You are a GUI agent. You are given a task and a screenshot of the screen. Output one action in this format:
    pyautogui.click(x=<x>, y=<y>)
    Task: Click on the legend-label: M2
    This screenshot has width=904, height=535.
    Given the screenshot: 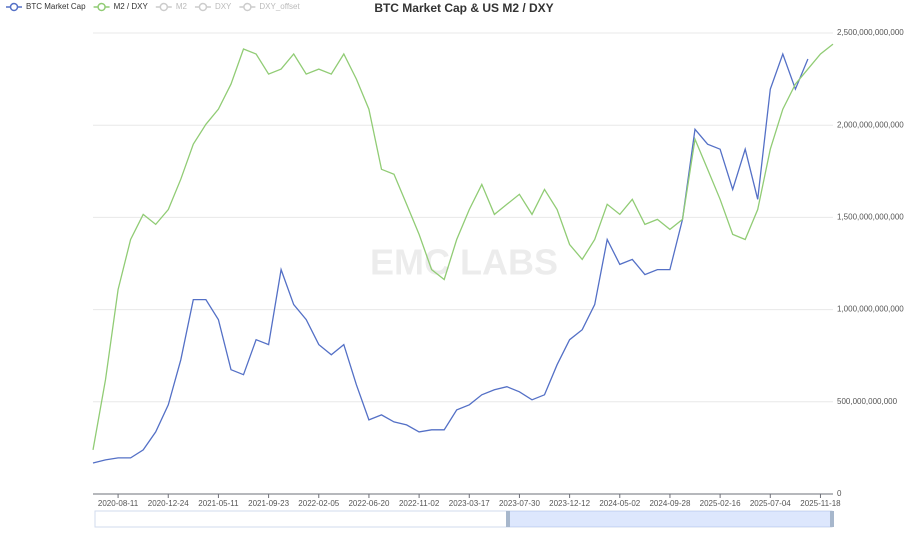 What is the action you would take?
    pyautogui.click(x=182, y=6)
    